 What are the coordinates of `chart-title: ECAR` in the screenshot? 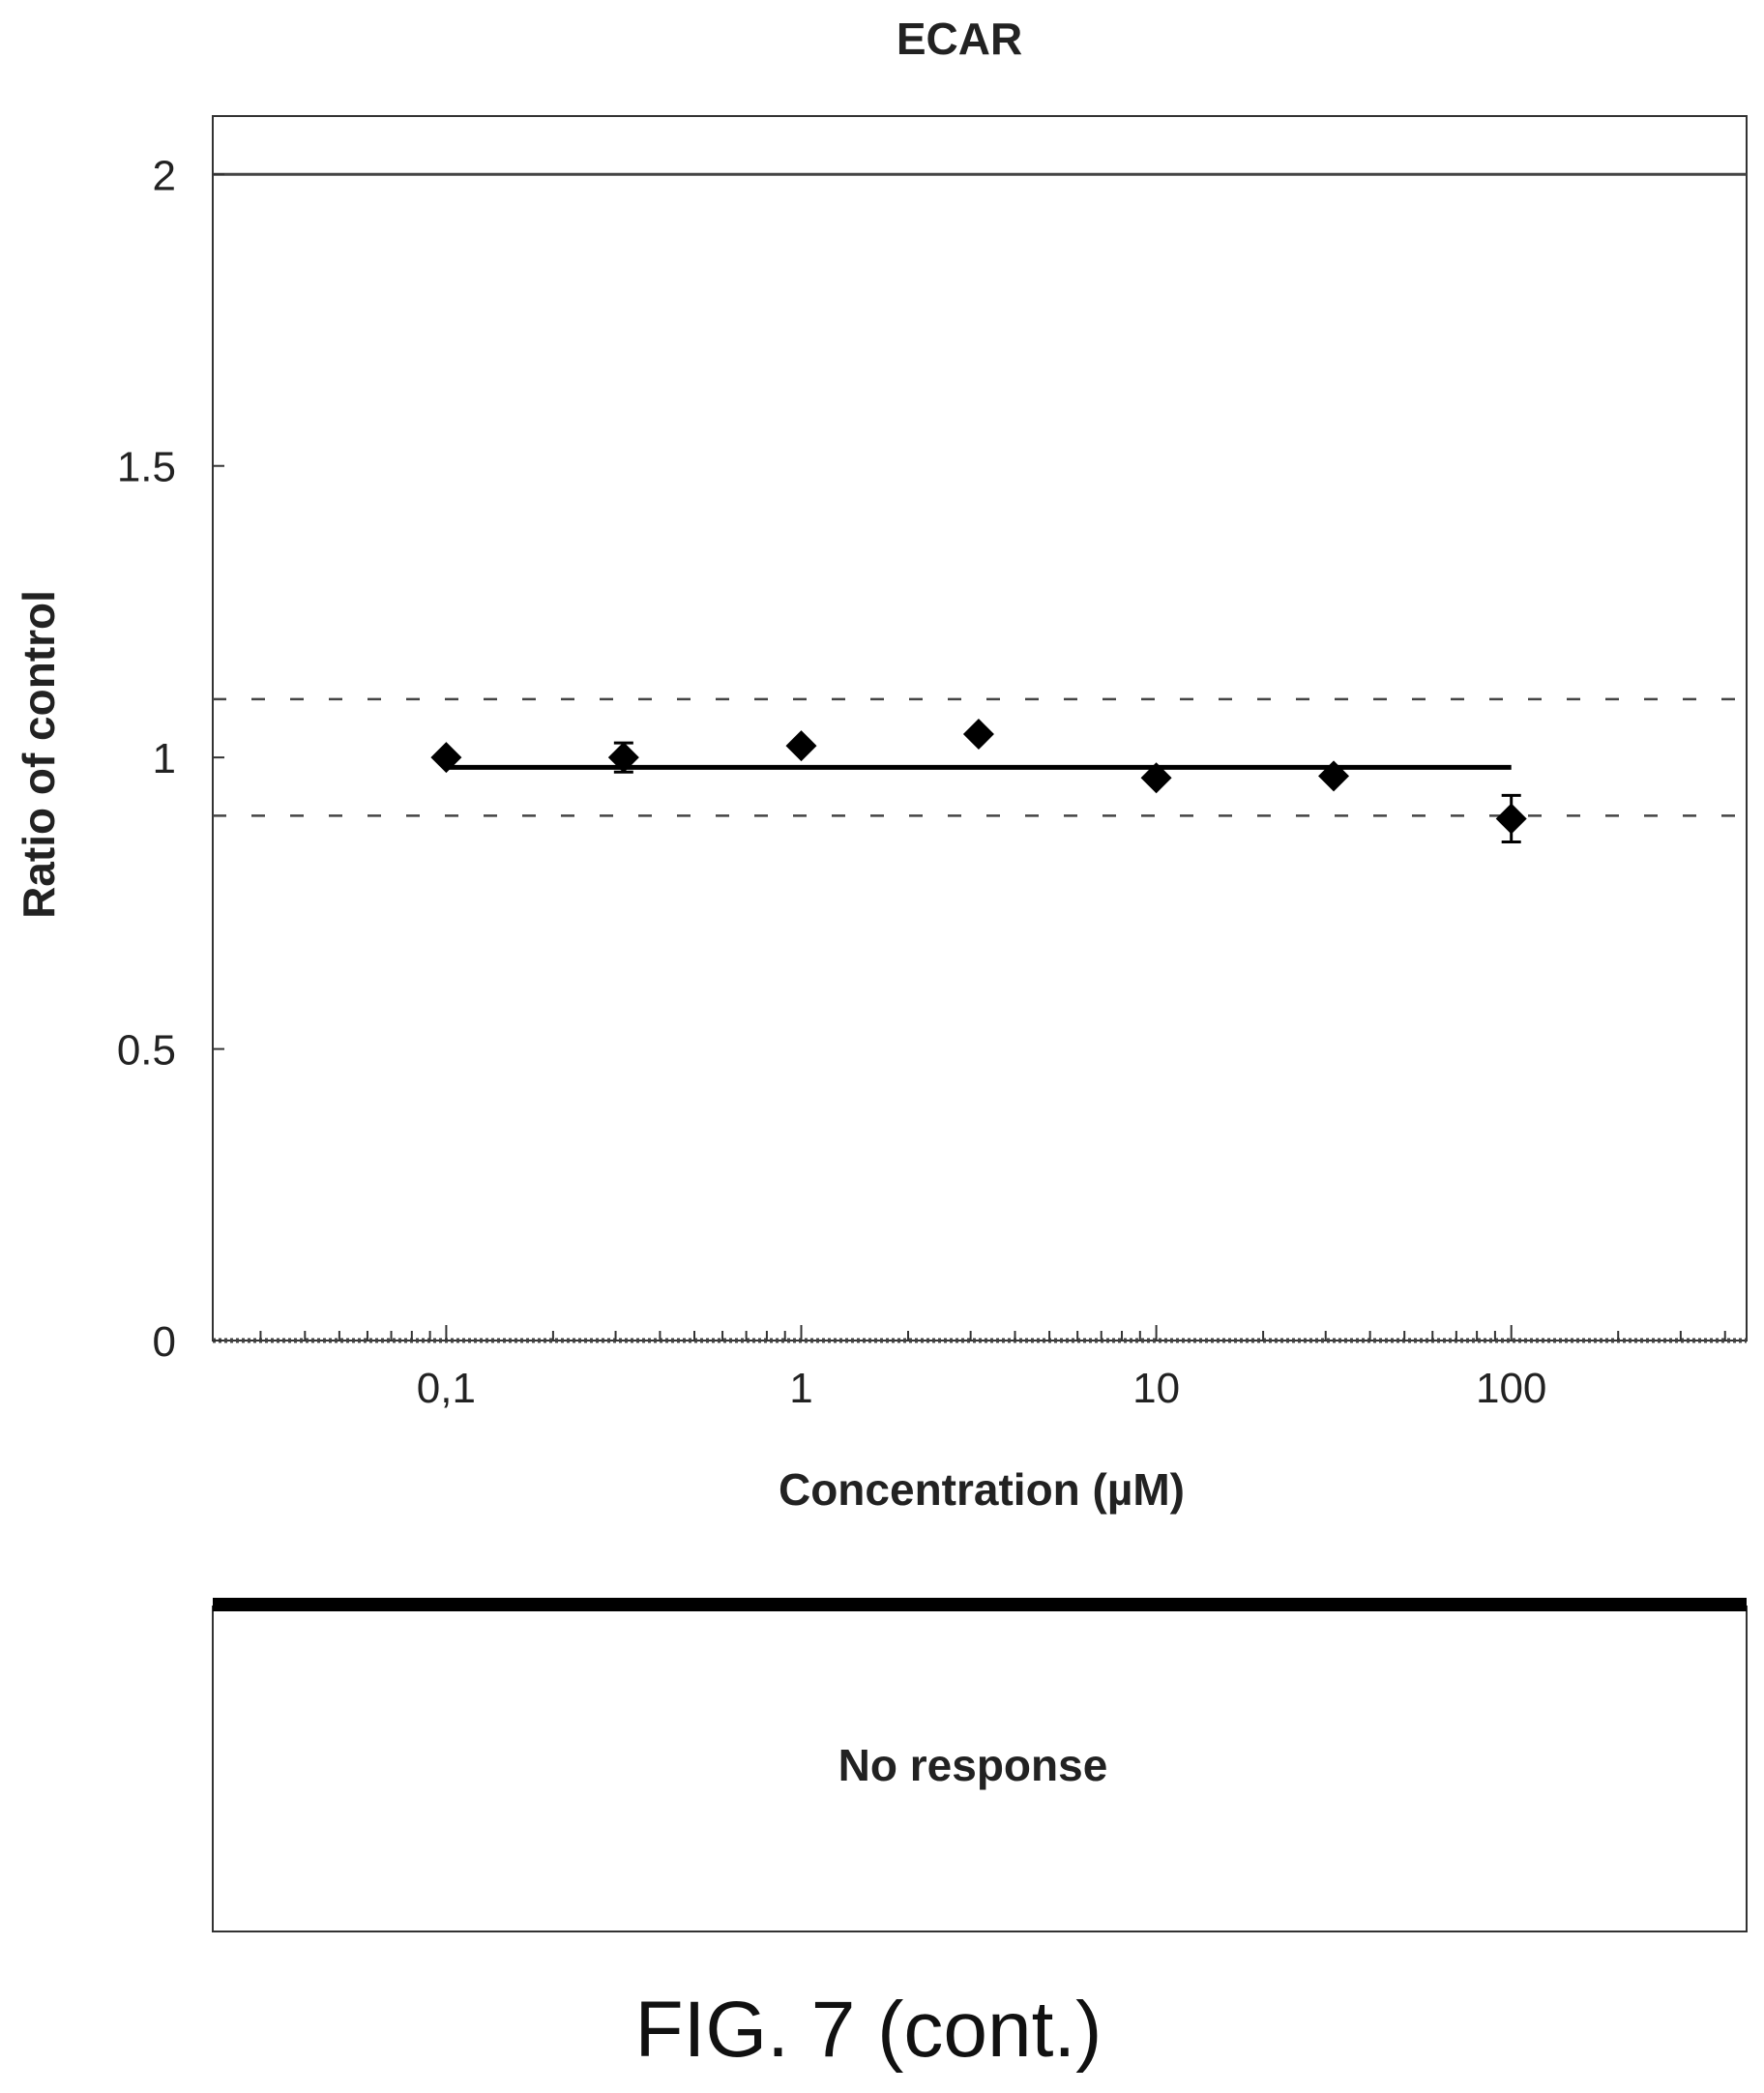 It's located at (959, 39).